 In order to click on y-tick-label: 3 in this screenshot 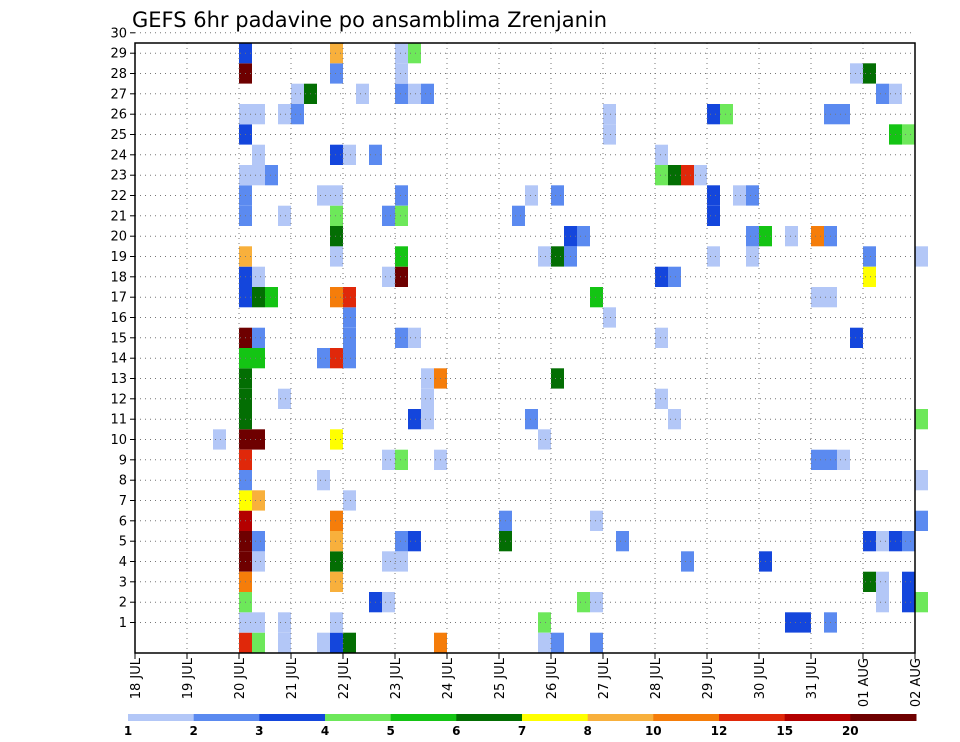, I will do `click(123, 582)`.